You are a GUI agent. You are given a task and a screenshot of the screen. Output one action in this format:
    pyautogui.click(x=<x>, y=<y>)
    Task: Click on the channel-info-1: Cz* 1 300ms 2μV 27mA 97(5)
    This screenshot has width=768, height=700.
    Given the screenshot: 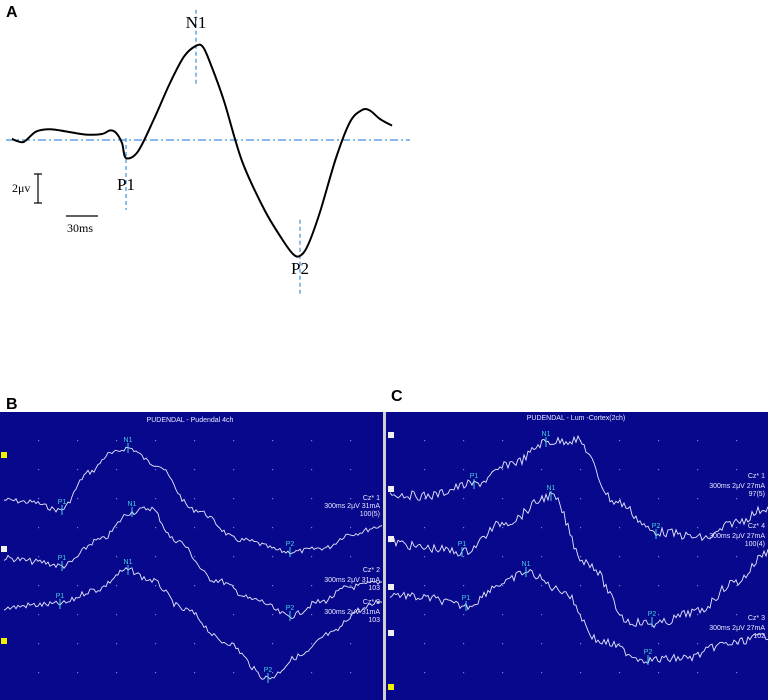 What is the action you would take?
    pyautogui.click(x=737, y=485)
    